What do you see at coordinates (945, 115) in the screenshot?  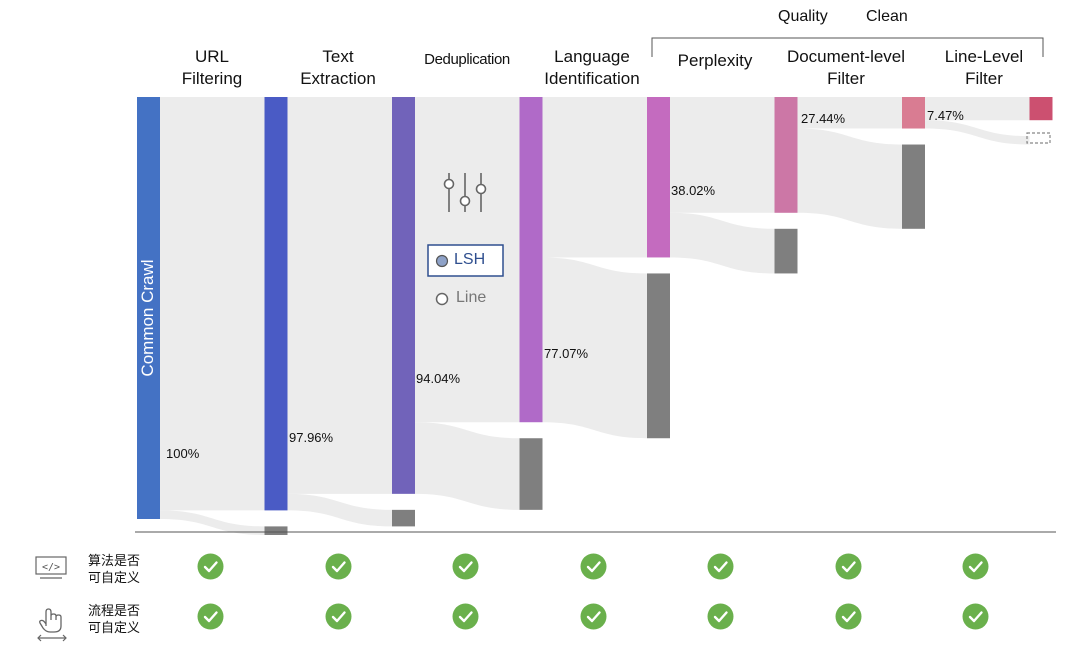 I see `pct-document-level-filter: 7.47%` at bounding box center [945, 115].